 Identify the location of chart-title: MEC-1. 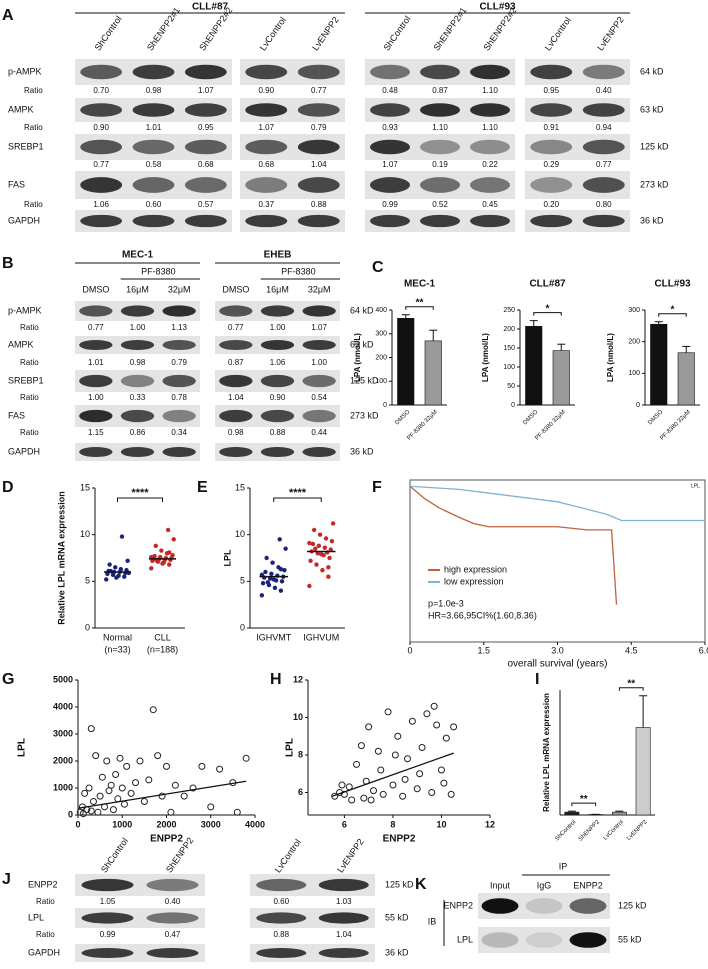
(420, 284).